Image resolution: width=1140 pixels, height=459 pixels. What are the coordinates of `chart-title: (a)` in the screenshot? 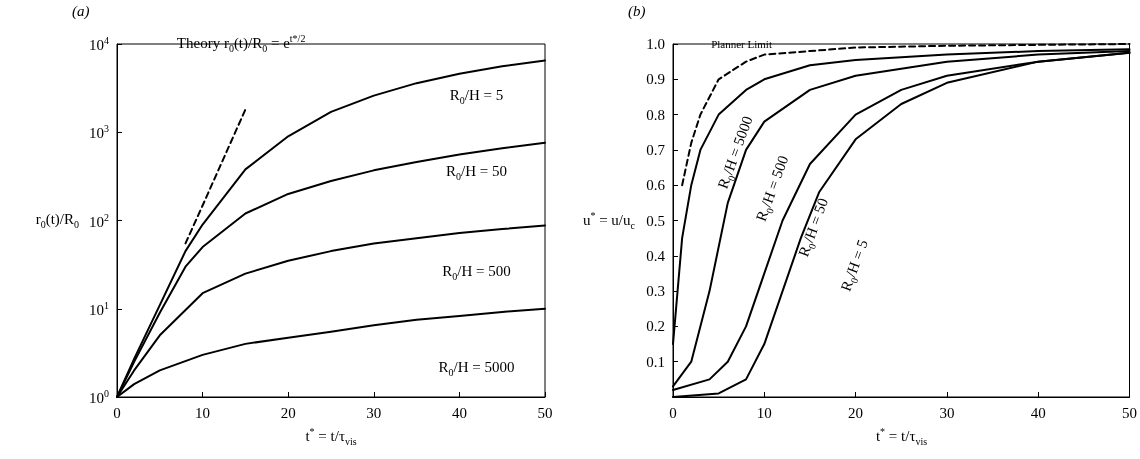 It's located at (81, 11).